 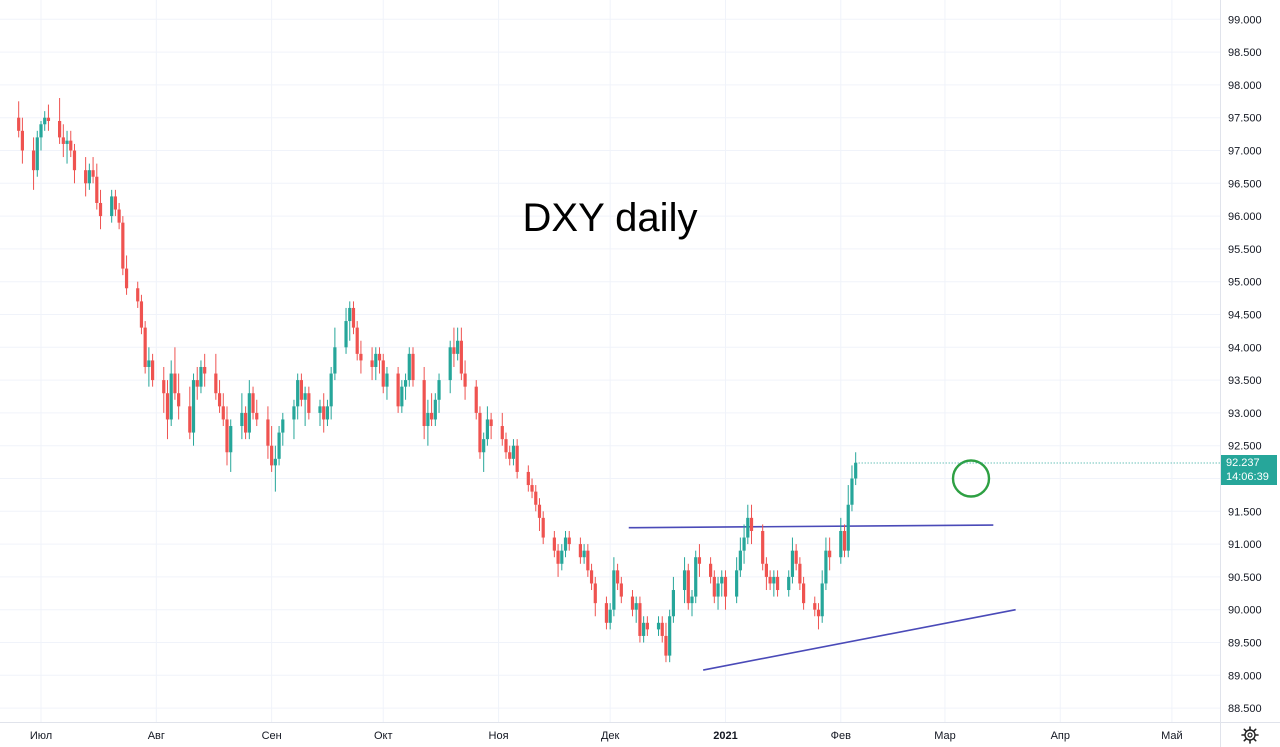 What do you see at coordinates (1243, 463) in the screenshot?
I see `last-price-value: 92.237` at bounding box center [1243, 463].